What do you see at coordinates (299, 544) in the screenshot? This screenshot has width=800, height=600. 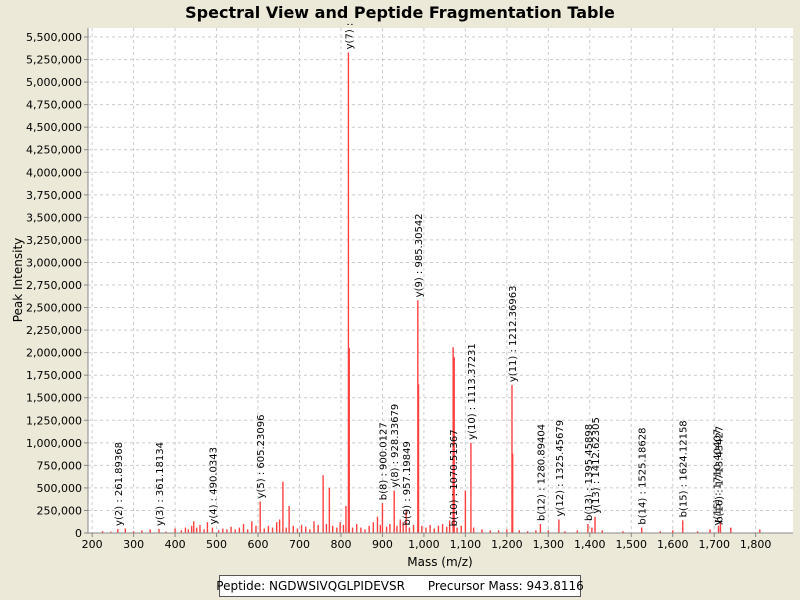 I see `x-tick-label: 700` at bounding box center [299, 544].